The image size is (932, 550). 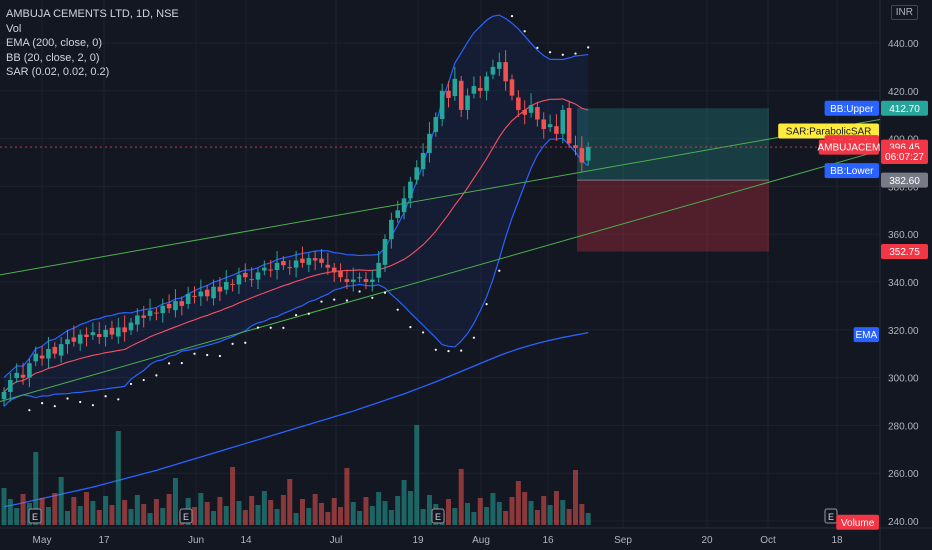 What do you see at coordinates (35, 516) in the screenshot?
I see `earnings-marker-box` at bounding box center [35, 516].